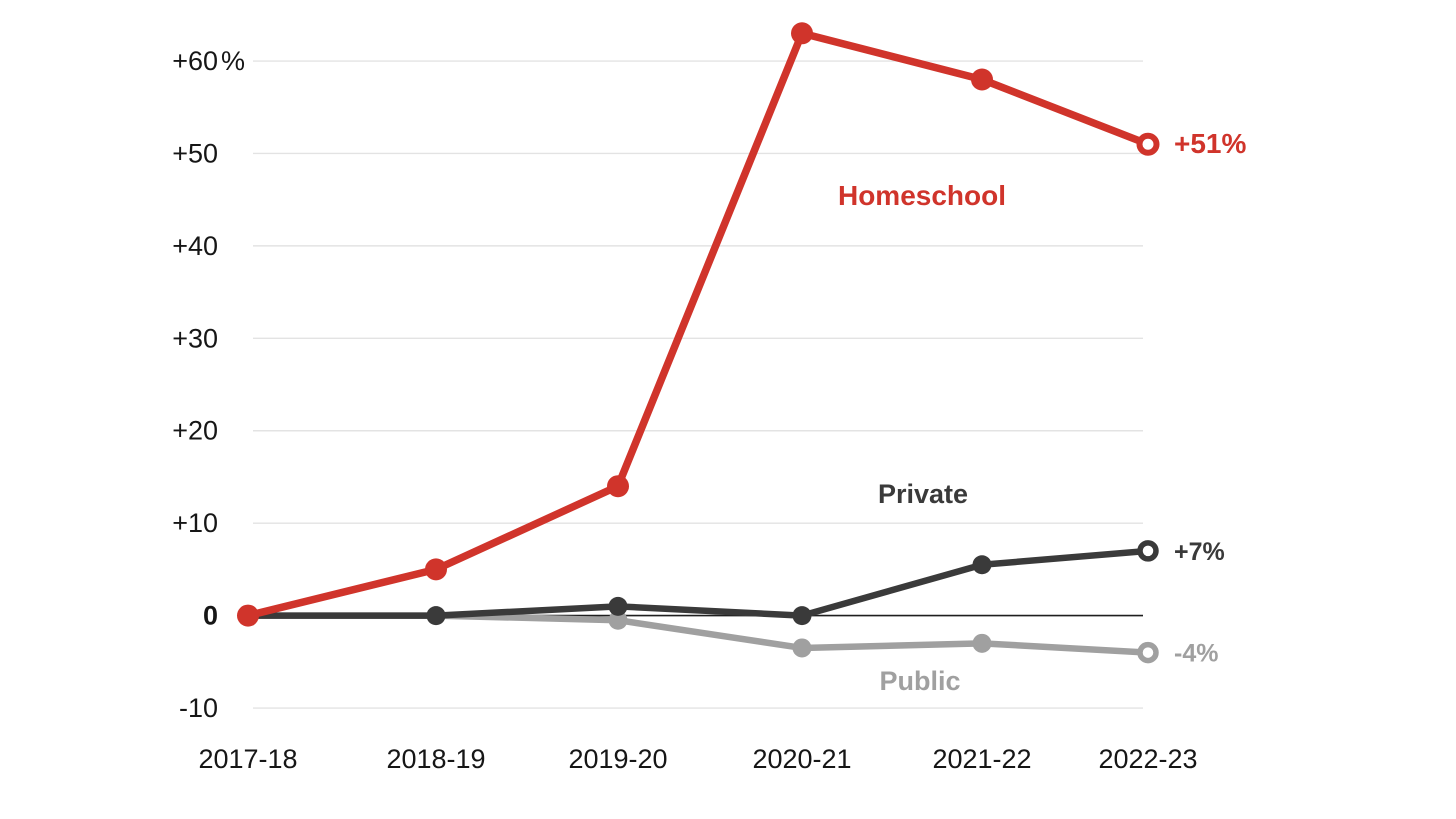 This screenshot has height=819, width=1456. What do you see at coordinates (247, 759) in the screenshot?
I see `x-axis-label: 2017-18` at bounding box center [247, 759].